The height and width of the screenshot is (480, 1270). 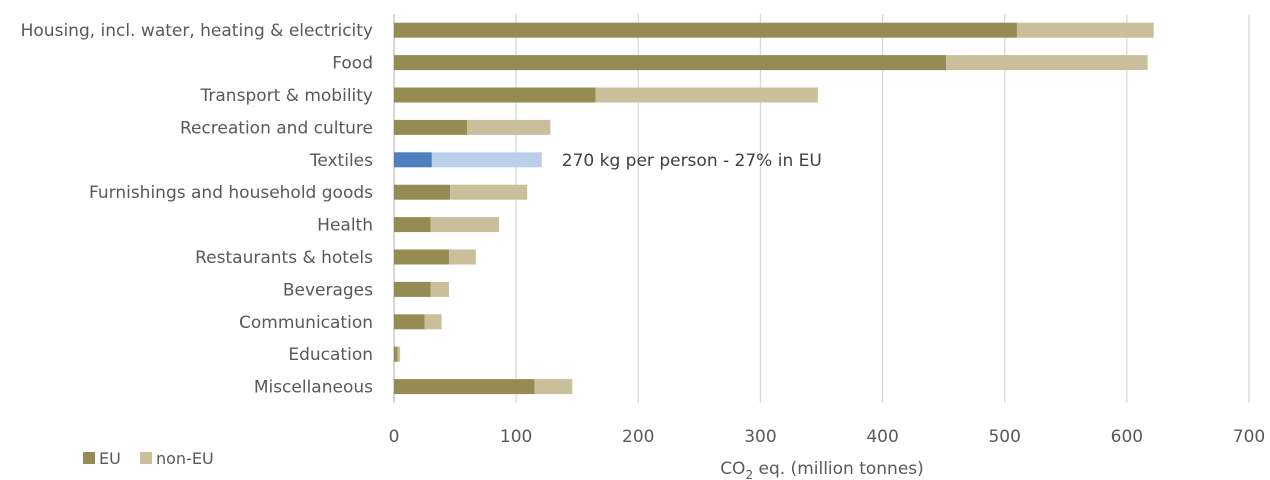 What do you see at coordinates (439, 289) in the screenshot?
I see `bar-beverages-non-eu` at bounding box center [439, 289].